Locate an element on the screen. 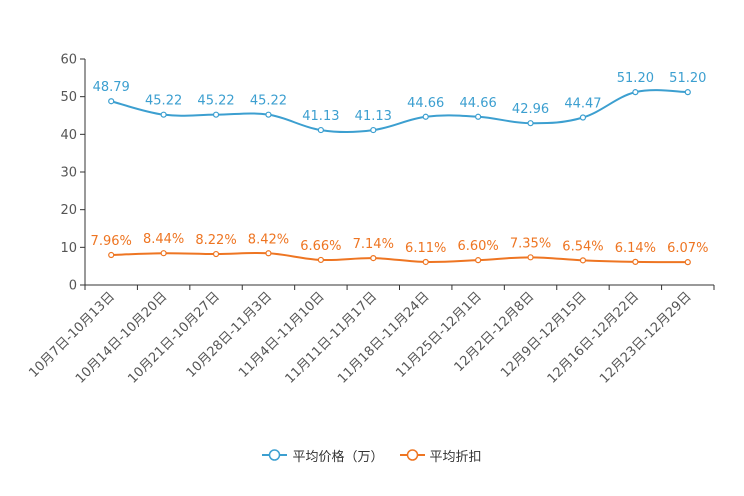  legend-item-discount: 平均折扣 is located at coordinates (440, 455).